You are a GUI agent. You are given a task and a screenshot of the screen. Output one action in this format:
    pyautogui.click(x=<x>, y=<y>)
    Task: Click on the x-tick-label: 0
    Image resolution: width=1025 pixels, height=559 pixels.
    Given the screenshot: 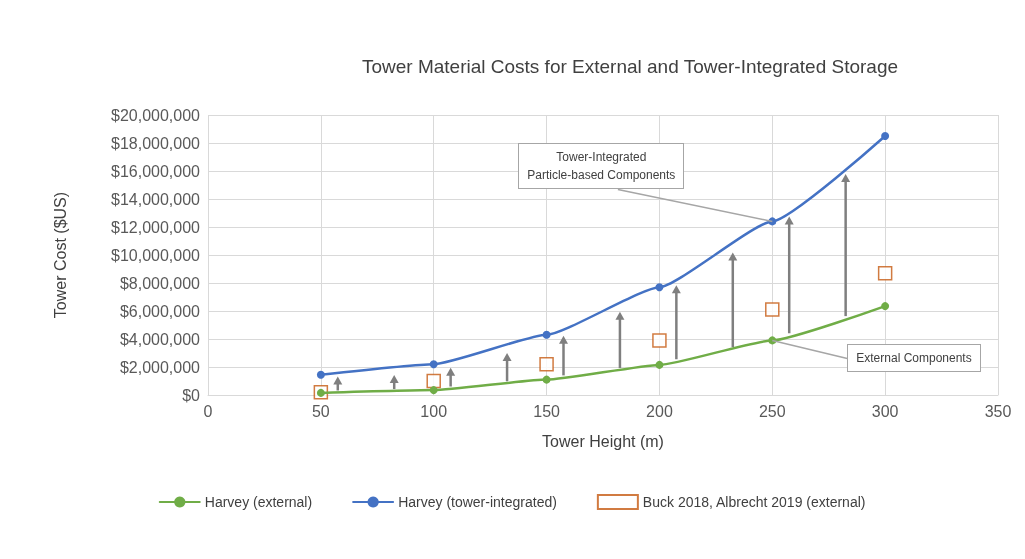 What is the action you would take?
    pyautogui.click(x=208, y=411)
    